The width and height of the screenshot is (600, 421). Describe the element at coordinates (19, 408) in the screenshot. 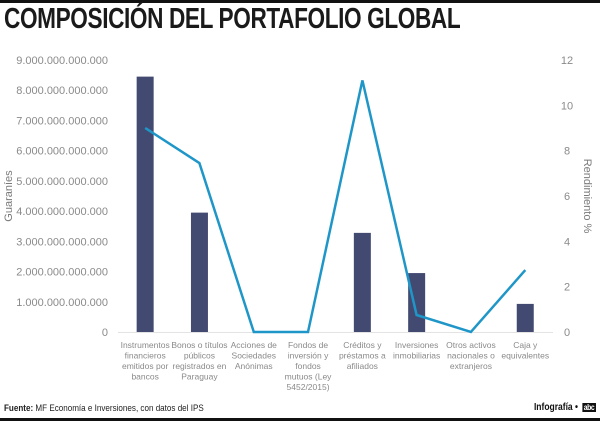

I see `source-label: Fuente:` at that location.